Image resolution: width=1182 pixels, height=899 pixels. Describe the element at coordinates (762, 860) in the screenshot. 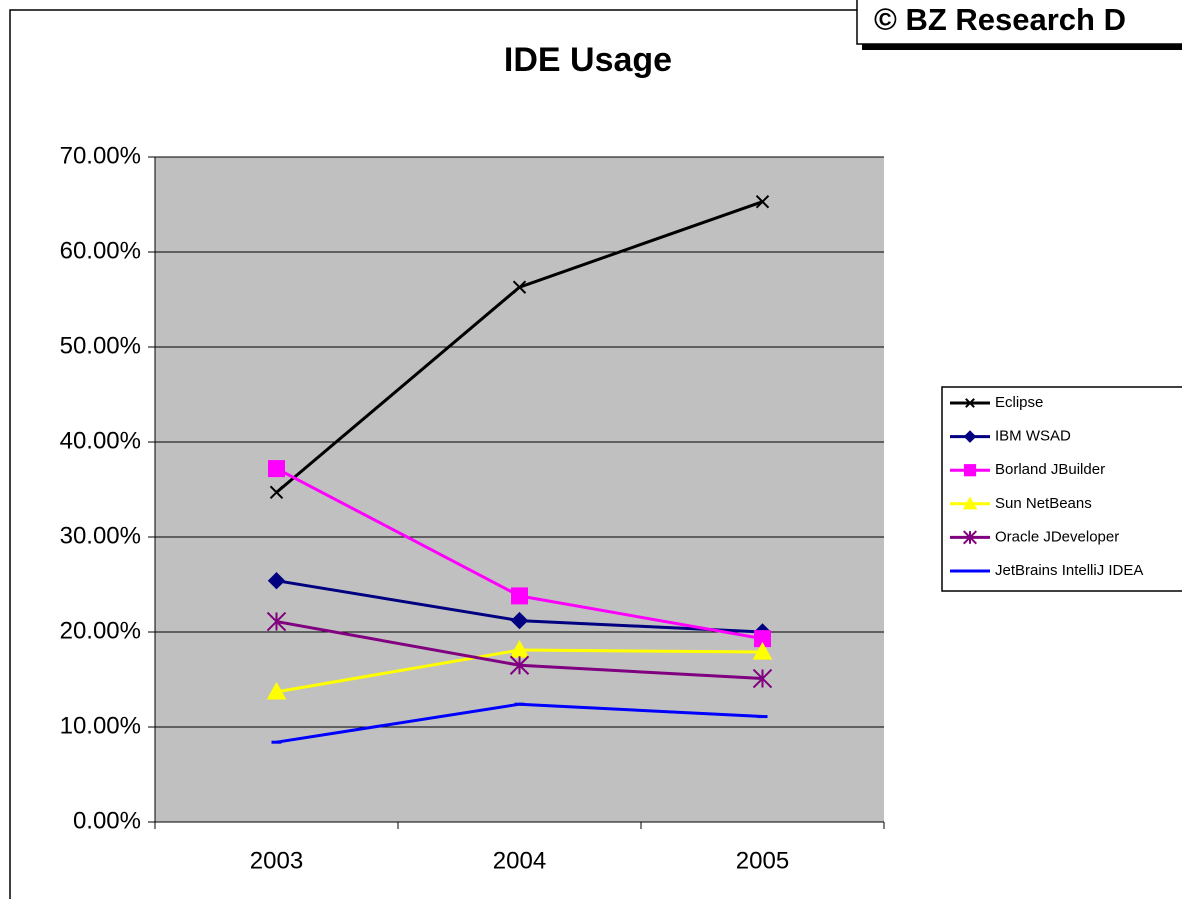

I see `x-tick-label: 2005` at that location.